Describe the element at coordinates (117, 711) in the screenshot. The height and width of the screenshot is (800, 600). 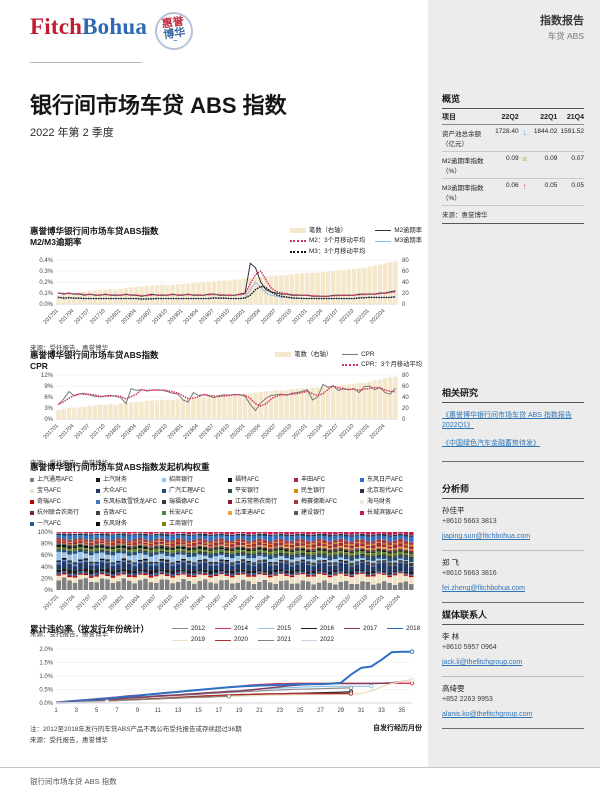
I see `svg-text: 7` at that location.